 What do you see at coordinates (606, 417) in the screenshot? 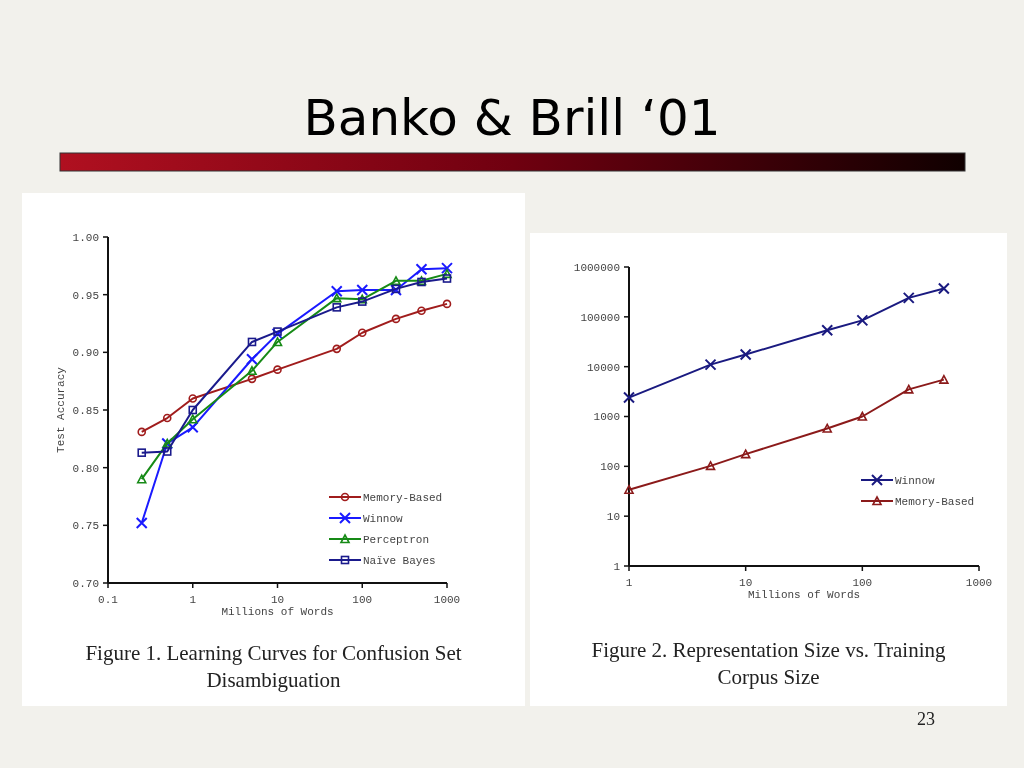
I see `y-tick-label: 1000` at bounding box center [606, 417].